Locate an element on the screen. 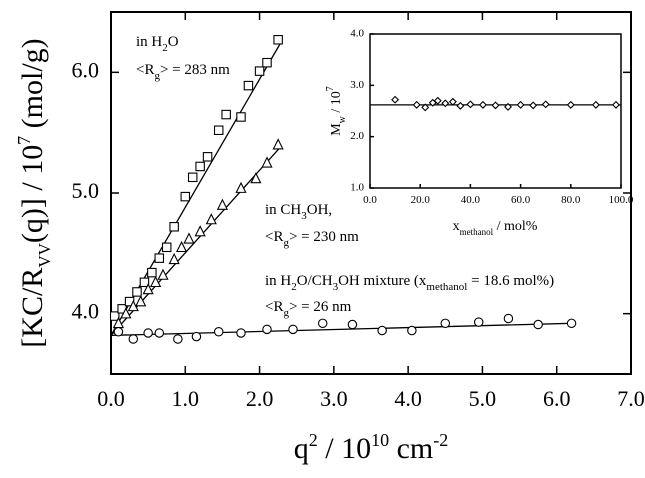 The width and height of the screenshot is (645, 478). main-x-tick-label: 7.0 is located at coordinates (631, 398).